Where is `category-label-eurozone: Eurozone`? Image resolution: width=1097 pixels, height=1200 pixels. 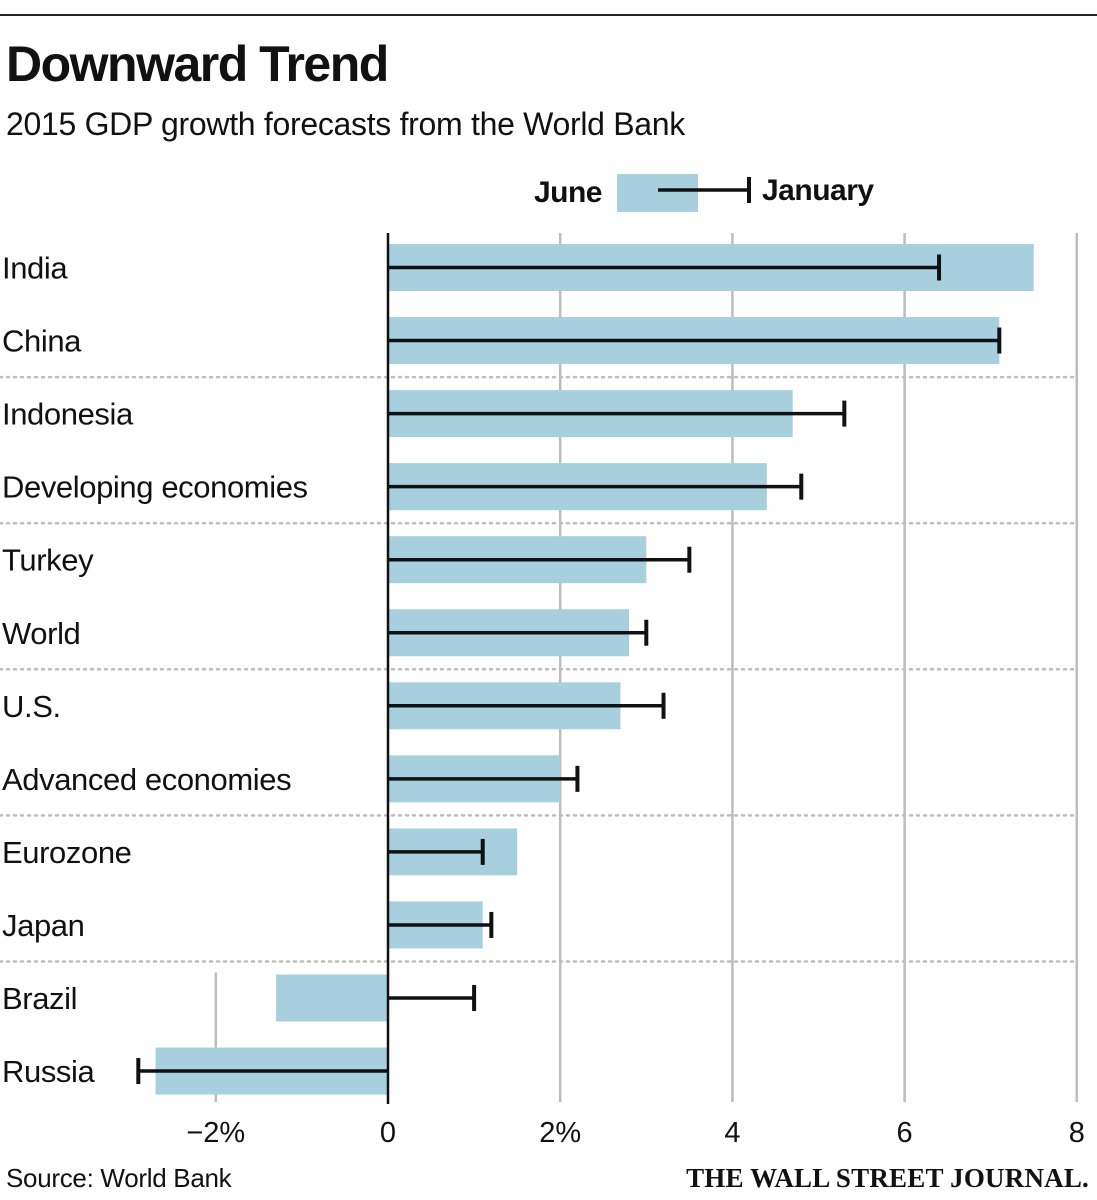 category-label-eurozone: Eurozone is located at coordinates (67, 852).